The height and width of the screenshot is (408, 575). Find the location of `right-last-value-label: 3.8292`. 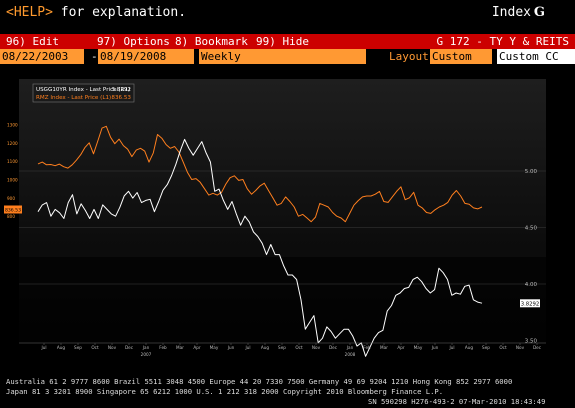

right-last-value-label: 3.8292 is located at coordinates (530, 304).